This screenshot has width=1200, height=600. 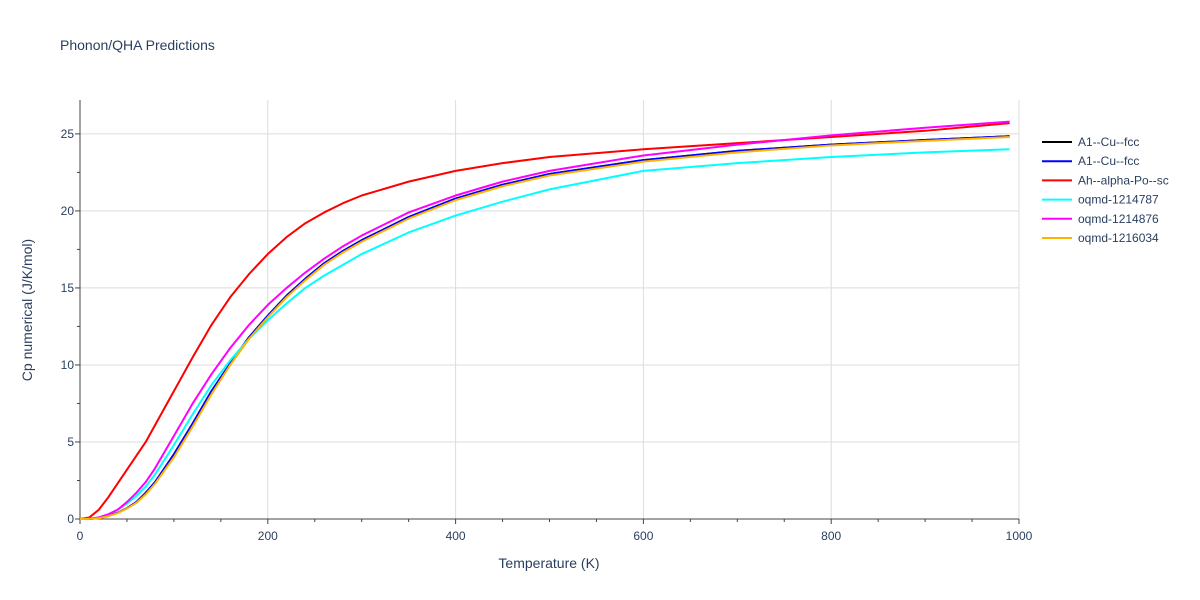 What do you see at coordinates (456, 536) in the screenshot?
I see `x-tick-label: 400` at bounding box center [456, 536].